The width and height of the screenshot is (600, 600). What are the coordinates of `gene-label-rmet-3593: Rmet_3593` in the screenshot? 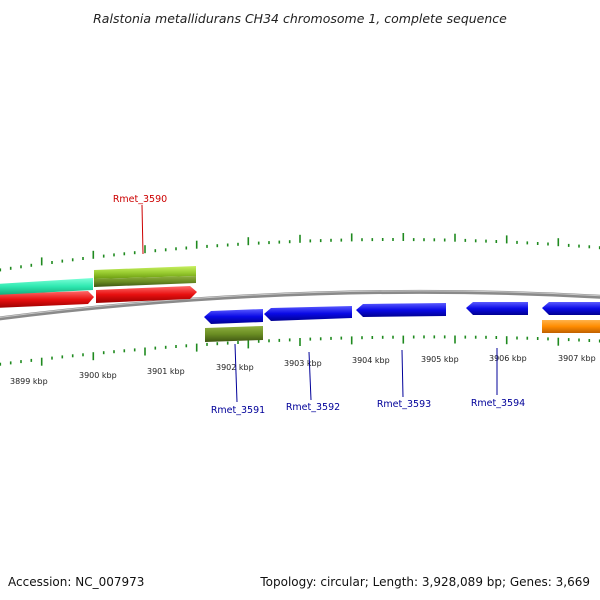 It's located at (404, 404).